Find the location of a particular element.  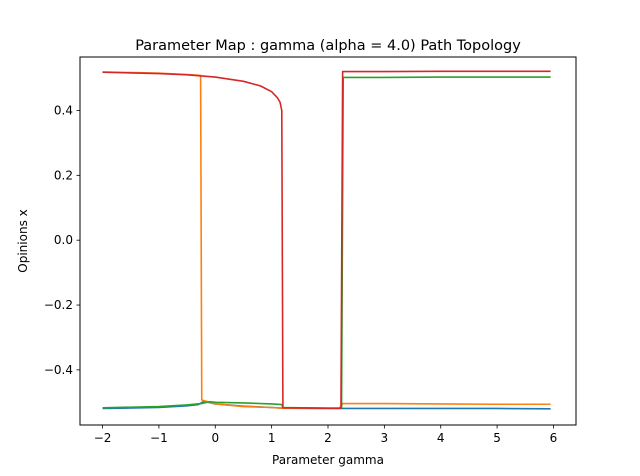

y-tick-label: 0.2 is located at coordinates (63, 175).